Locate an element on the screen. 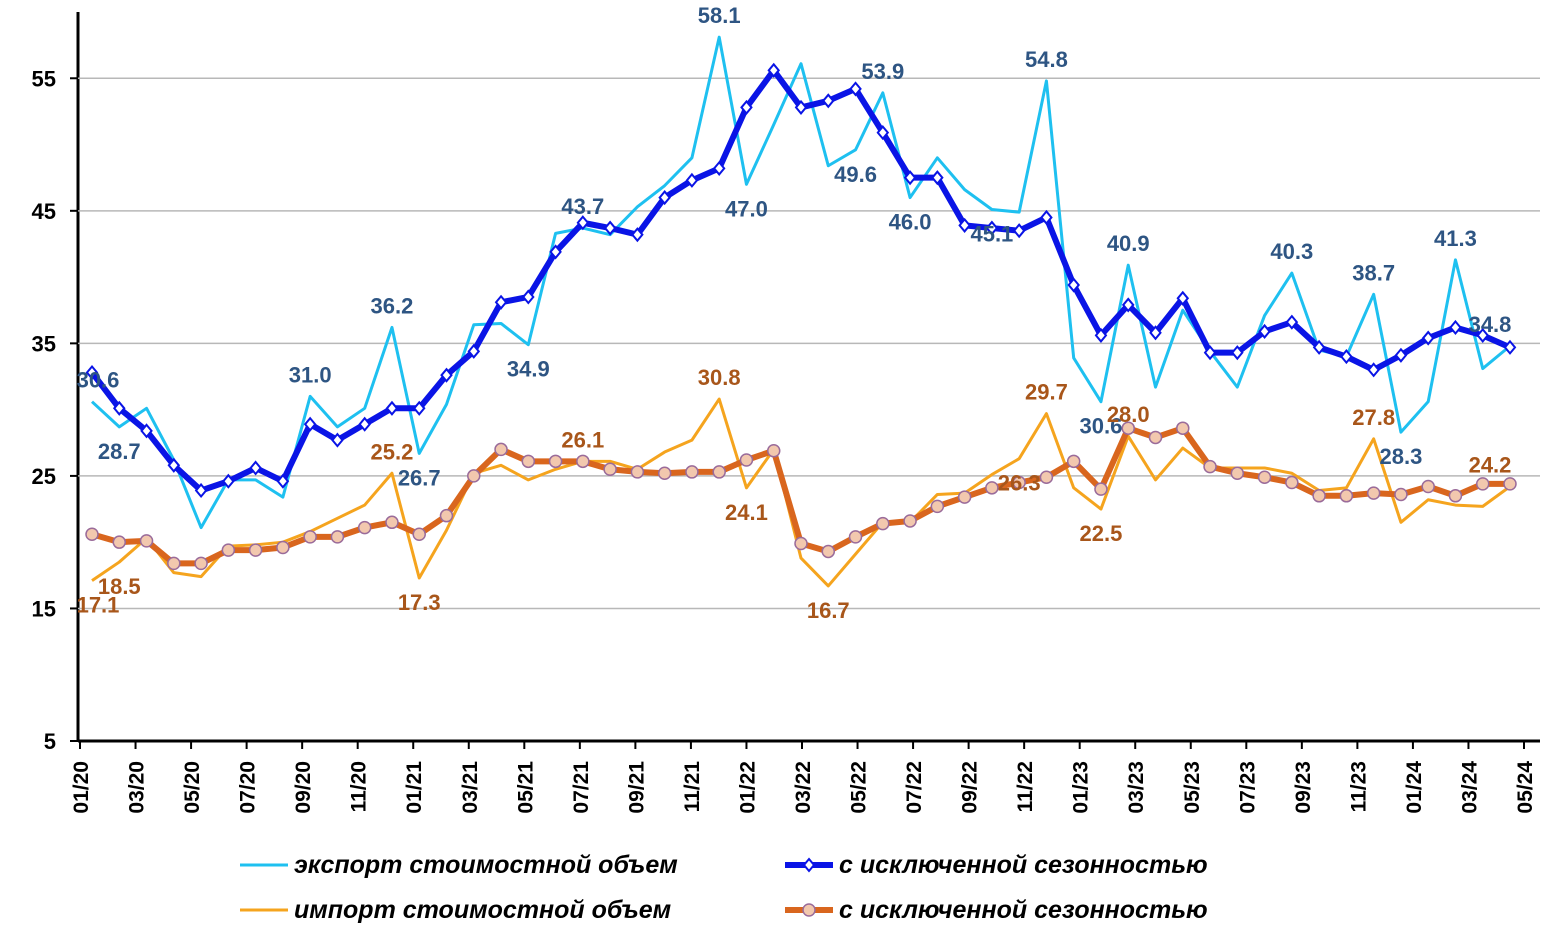 The width and height of the screenshot is (1551, 941). x-tick-label: 01/21 is located at coordinates (414, 787).